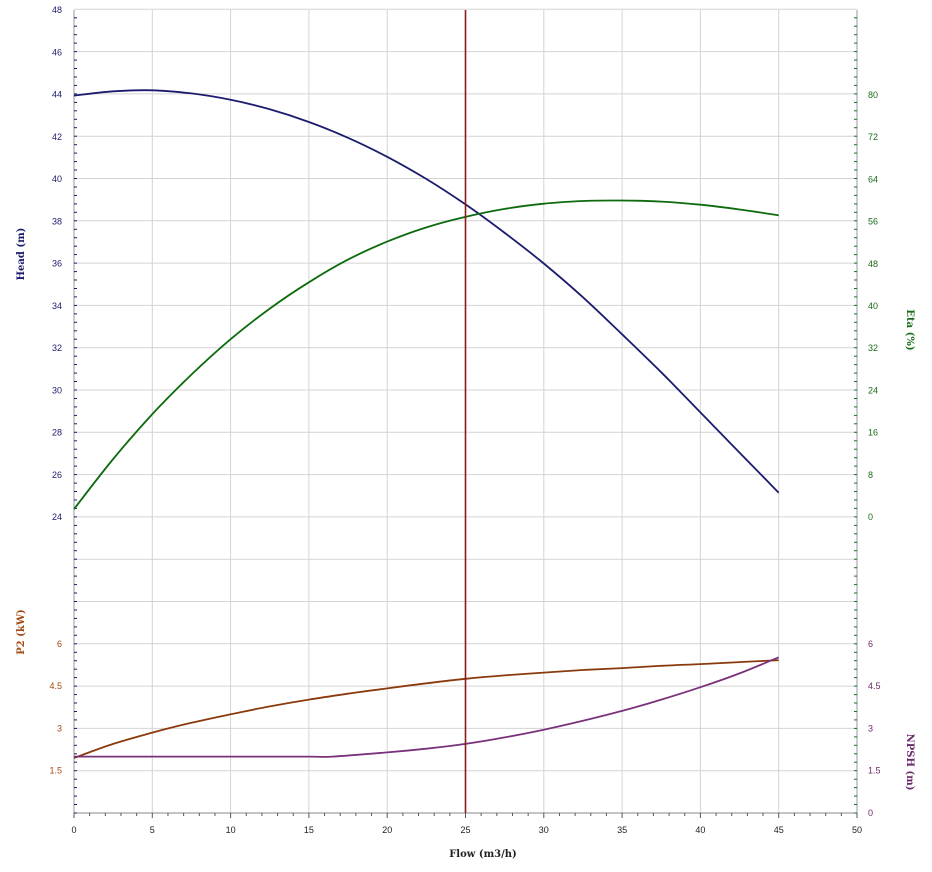 The height and width of the screenshot is (872, 932). Describe the element at coordinates (622, 830) in the screenshot. I see `x-tick-label: 35` at that location.